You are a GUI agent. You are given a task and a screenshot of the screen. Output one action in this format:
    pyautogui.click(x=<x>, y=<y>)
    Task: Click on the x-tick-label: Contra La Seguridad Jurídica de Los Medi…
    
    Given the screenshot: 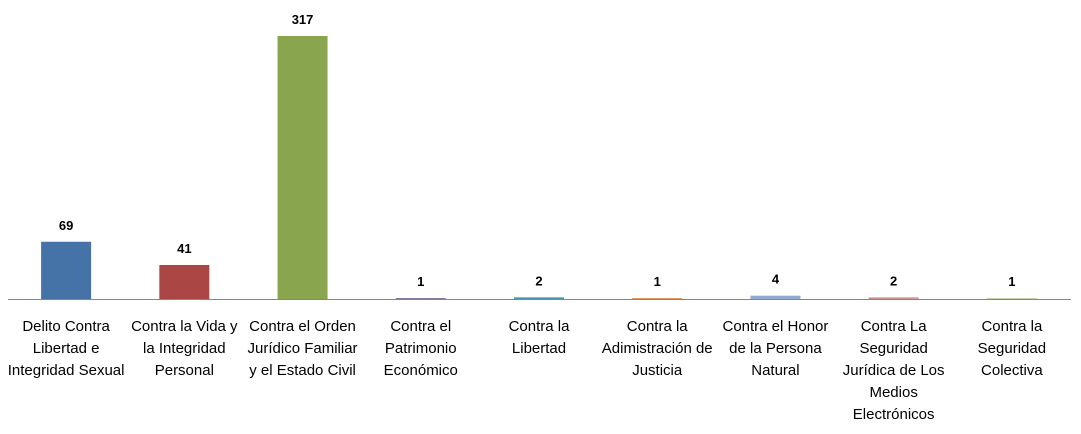 What is the action you would take?
    pyautogui.click(x=893, y=370)
    